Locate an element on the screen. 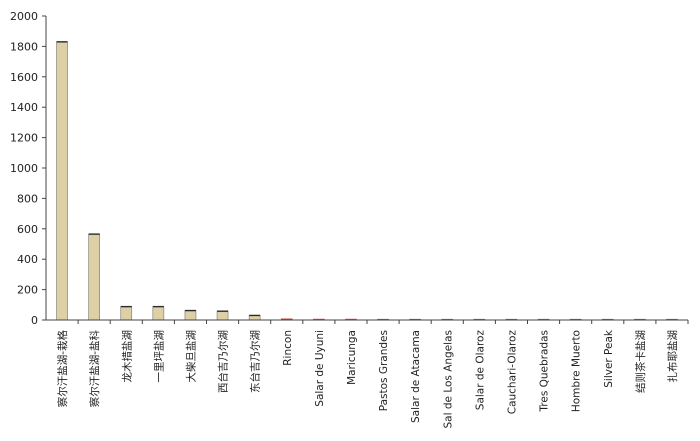  x-tick-label: 察尔汗盐湖-栽格 is located at coordinates (62, 369).